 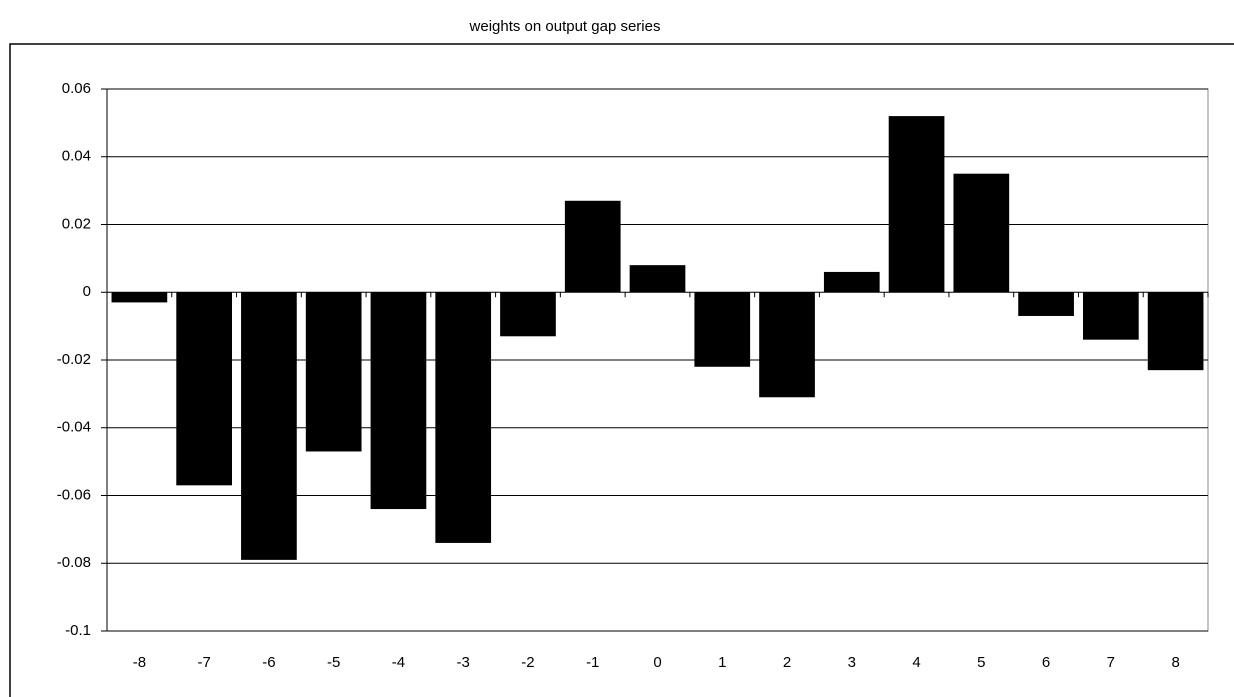 I want to click on x-tick-label: 4, so click(x=916, y=662).